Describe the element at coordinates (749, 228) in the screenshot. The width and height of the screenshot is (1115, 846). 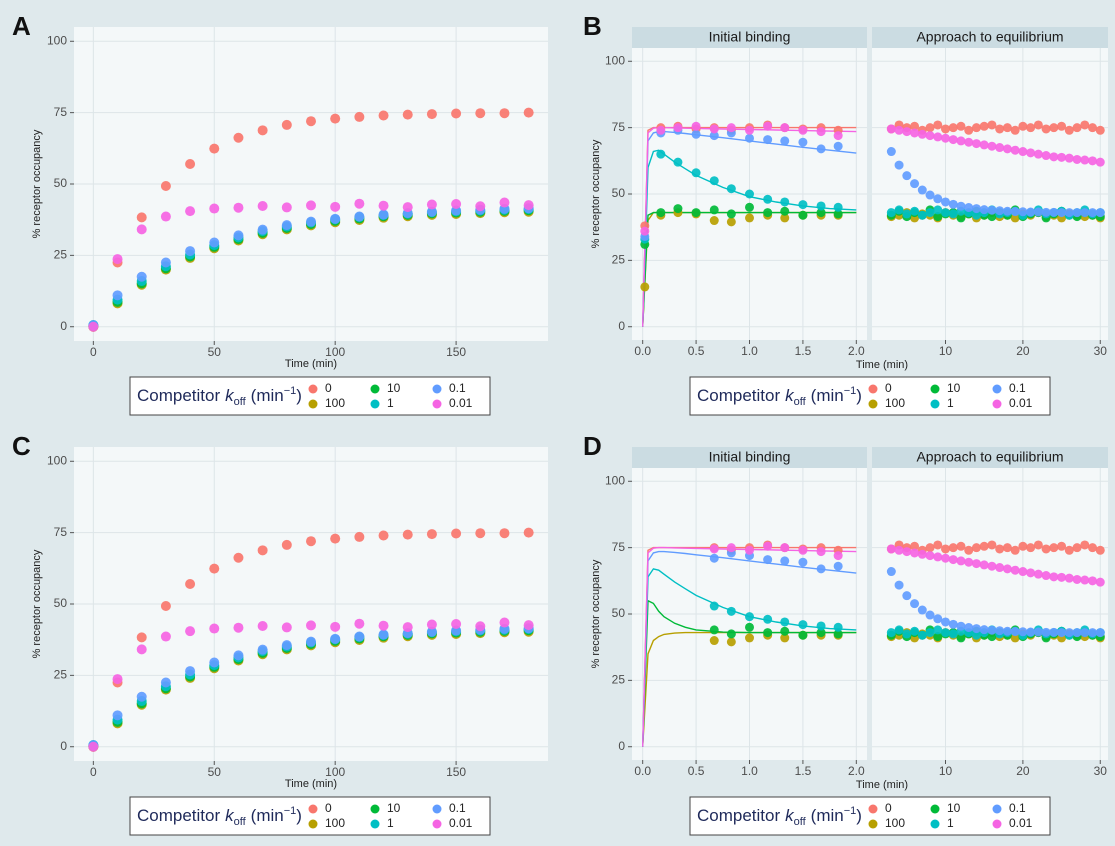
I see `fit-line` at that location.